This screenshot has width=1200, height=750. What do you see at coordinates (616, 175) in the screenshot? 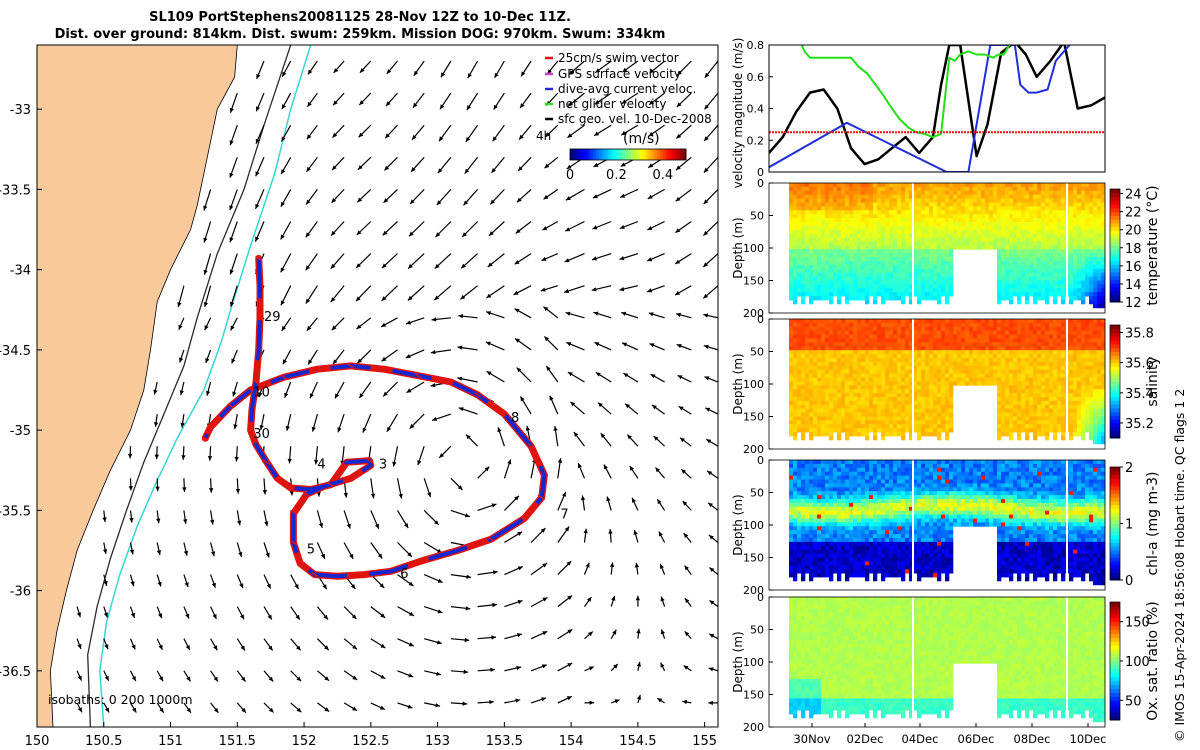
I see `colorbar-tick-label: 0.2` at bounding box center [616, 175].